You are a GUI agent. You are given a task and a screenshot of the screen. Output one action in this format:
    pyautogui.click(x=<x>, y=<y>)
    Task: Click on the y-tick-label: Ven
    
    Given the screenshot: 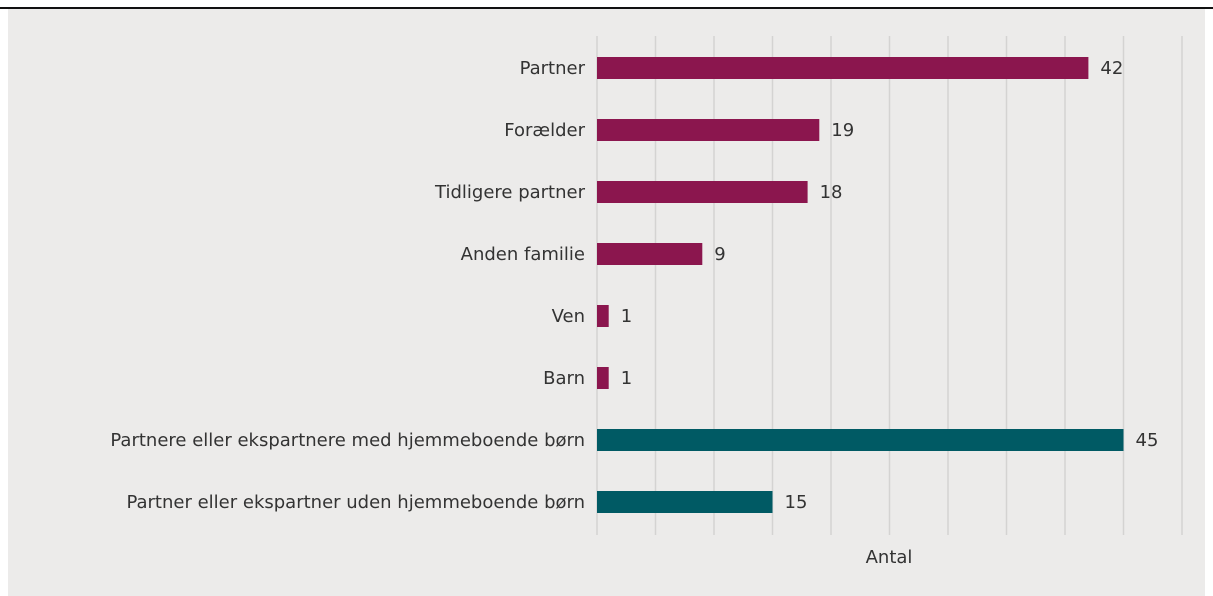 What is the action you would take?
    pyautogui.click(x=568, y=316)
    